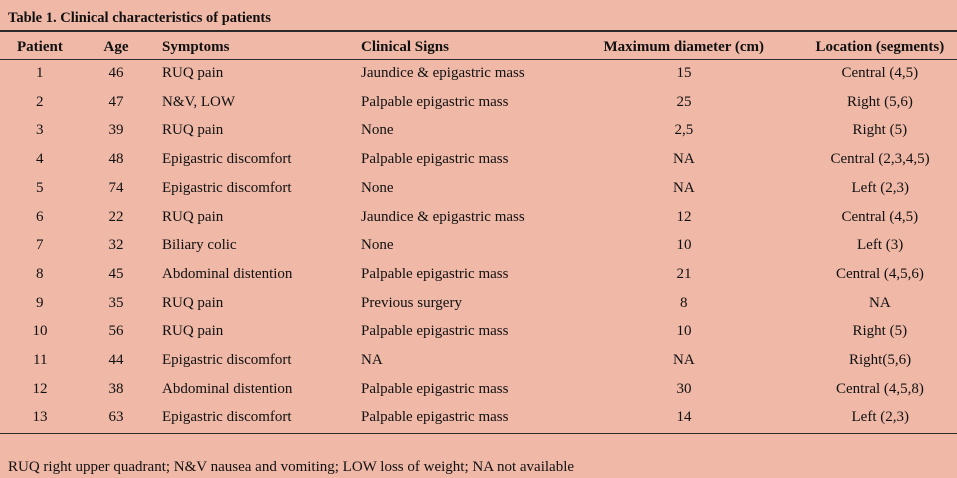 The width and height of the screenshot is (957, 478). I want to click on table-cell: 47, so click(116, 101).